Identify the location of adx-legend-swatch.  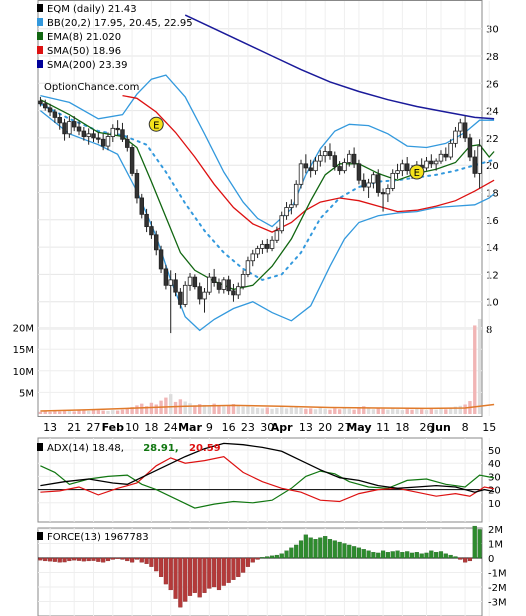
(40, 447).